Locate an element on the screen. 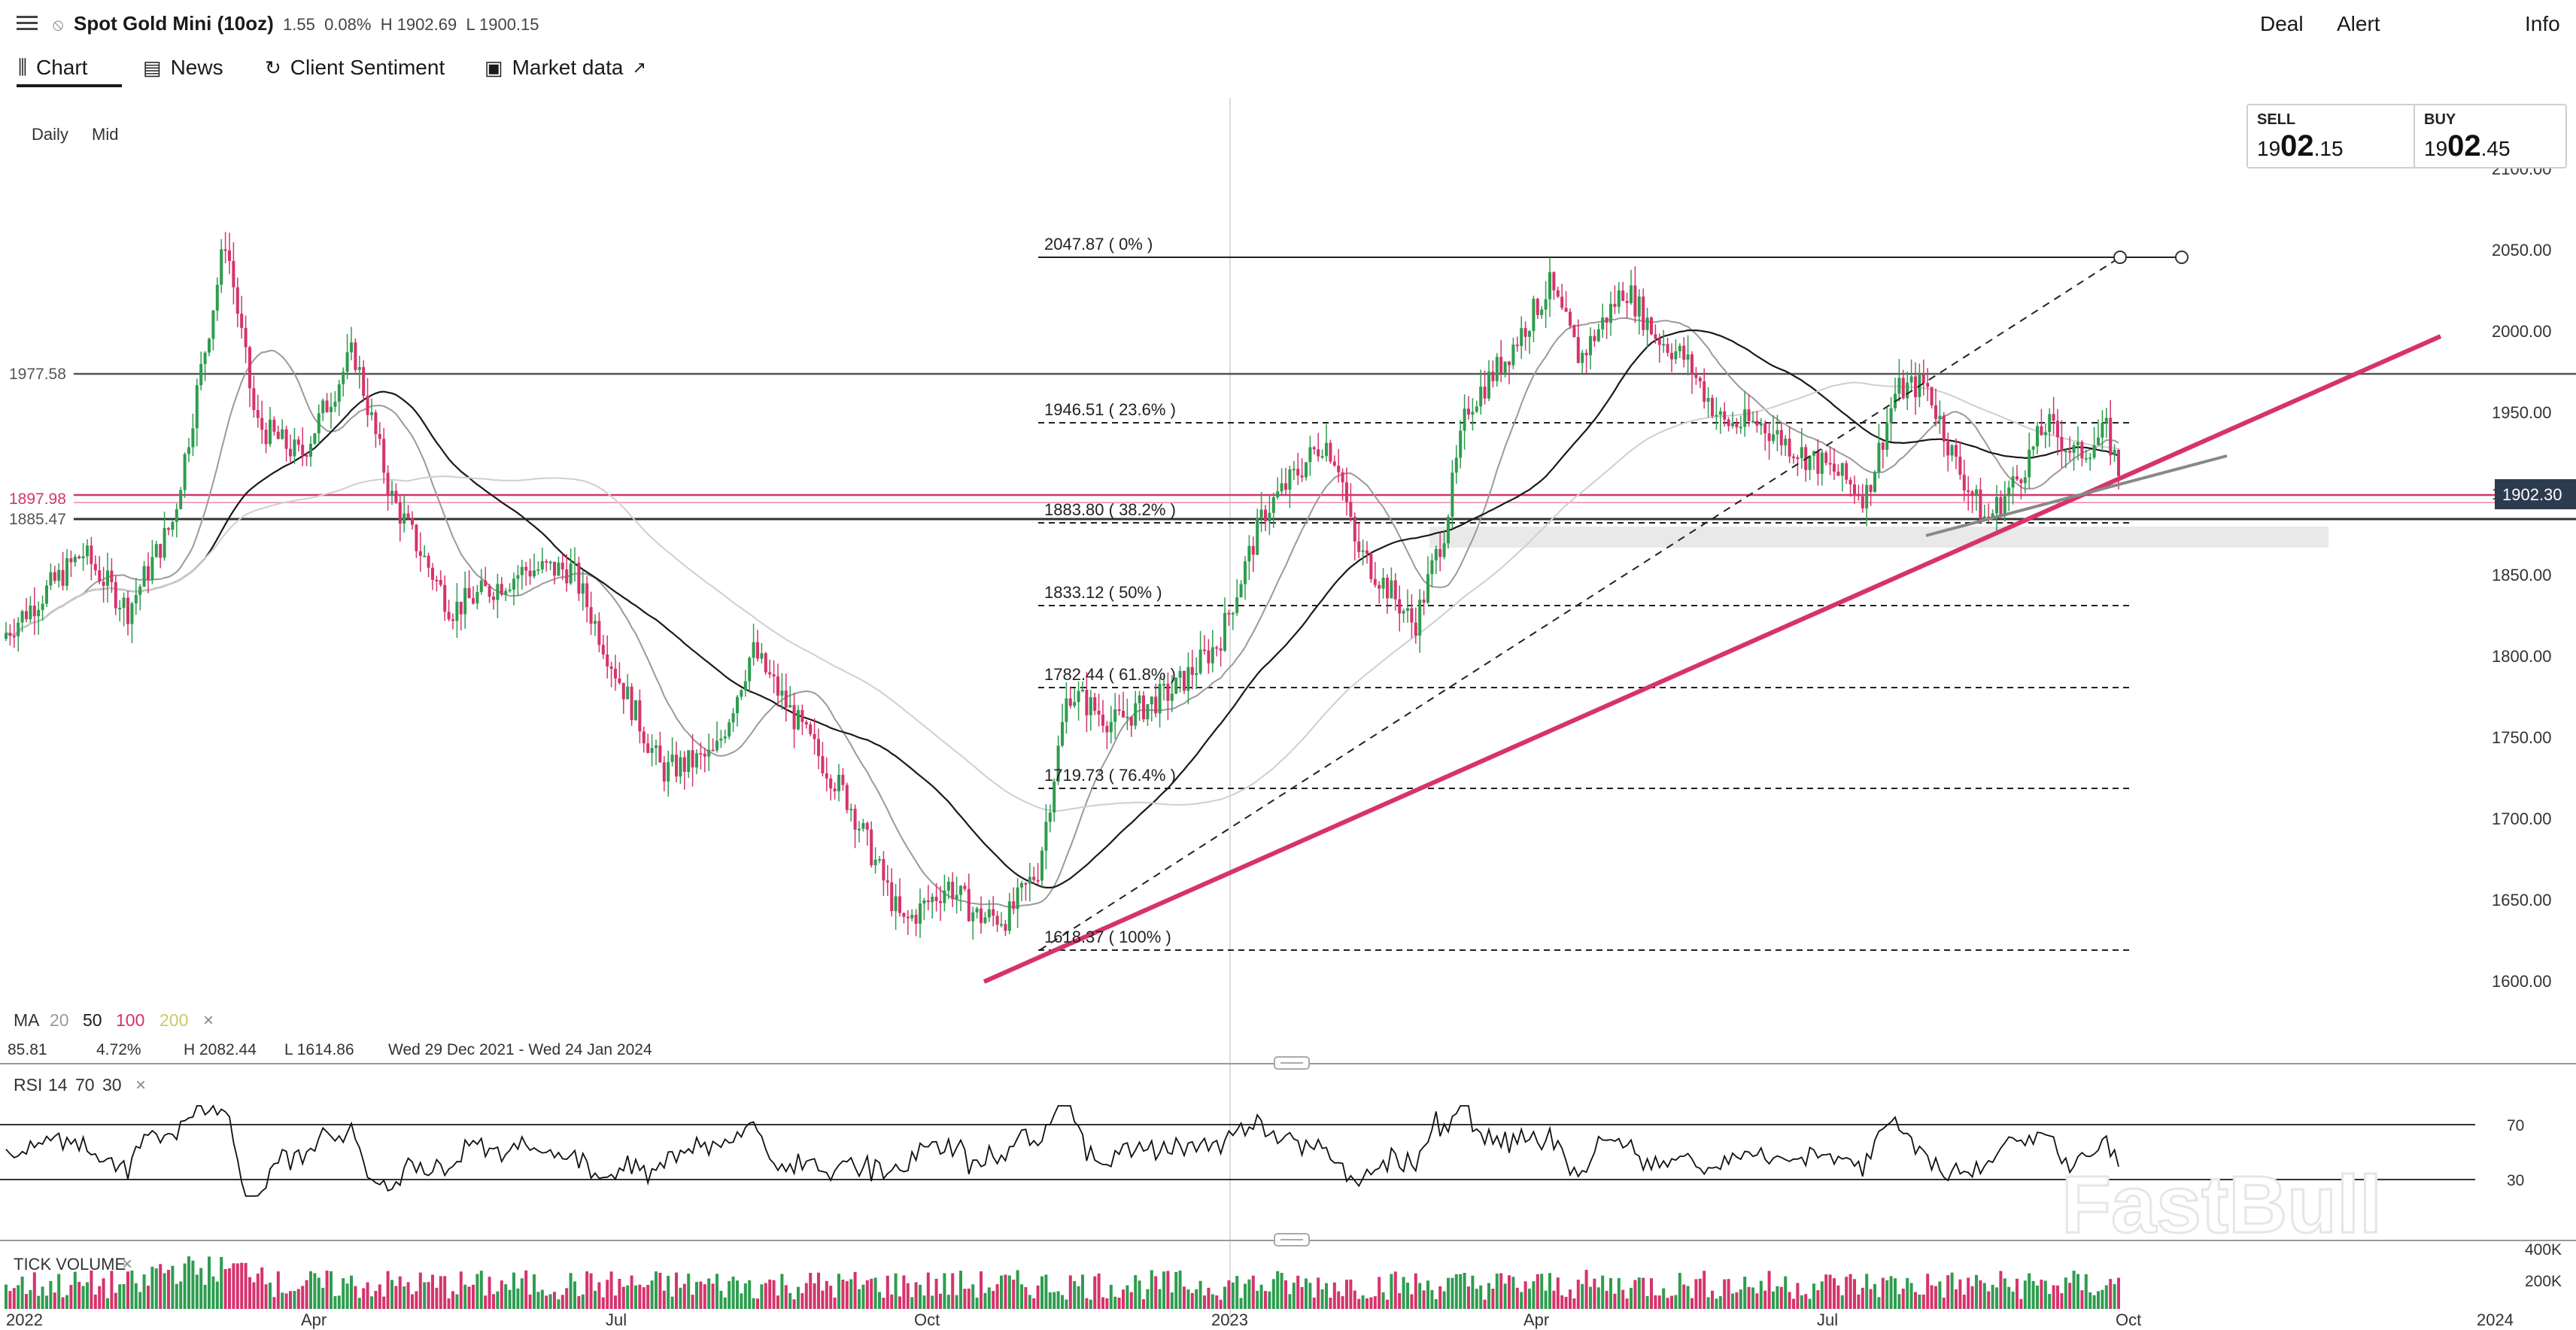  deal-button: Deal is located at coordinates (2282, 23).